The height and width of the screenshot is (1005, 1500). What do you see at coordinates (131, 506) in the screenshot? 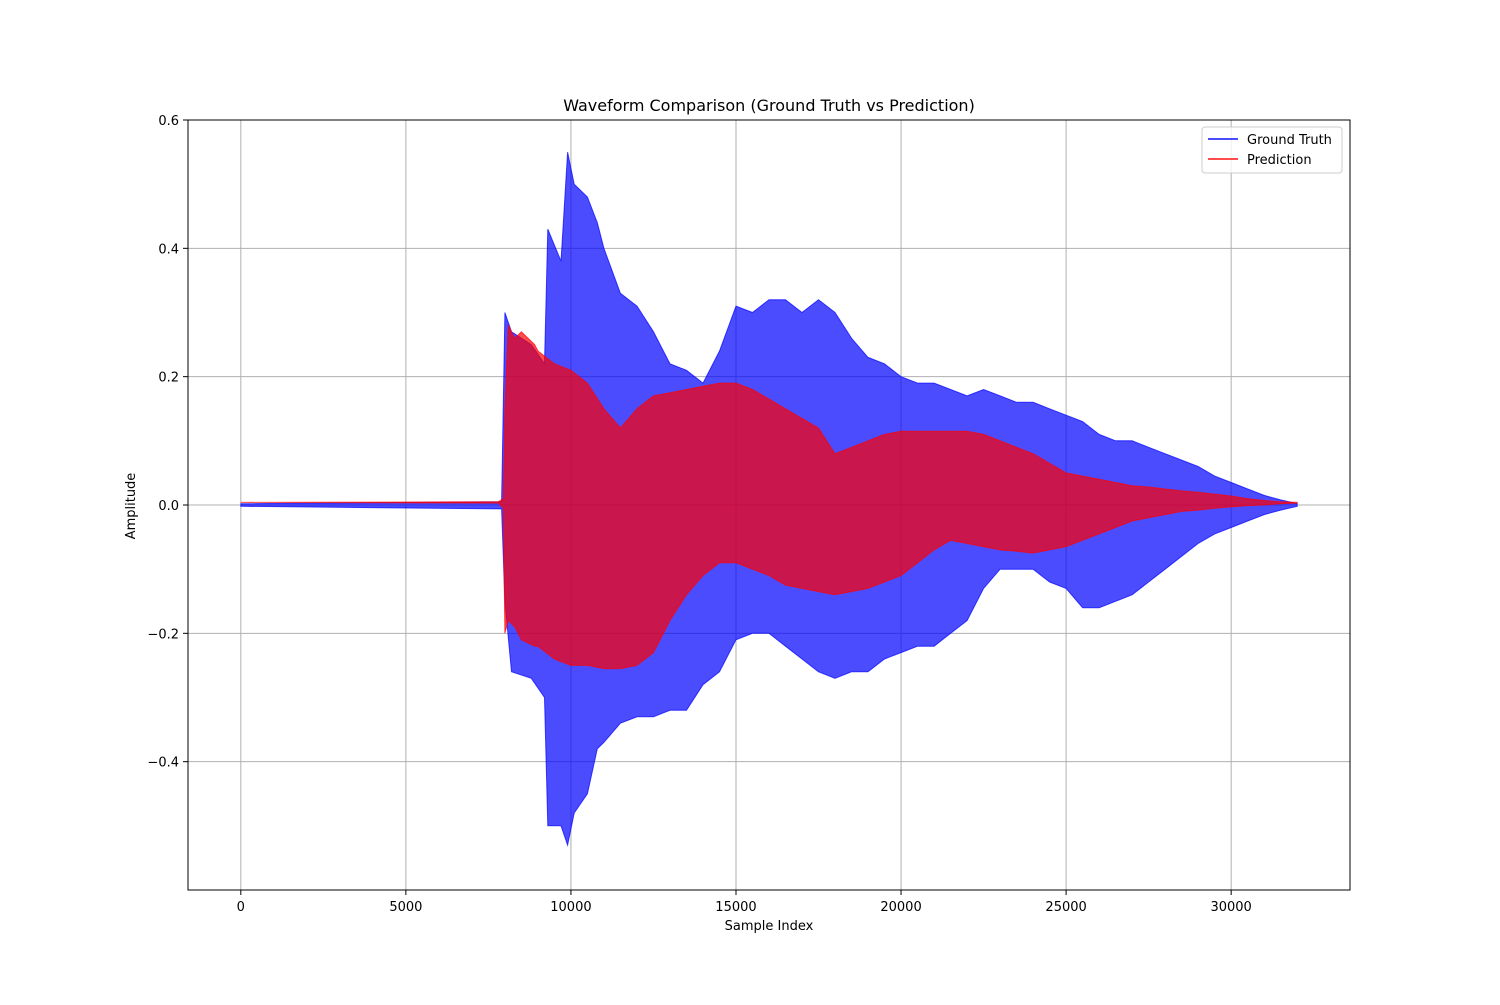
I see `y-axis-label: Amplitude` at bounding box center [131, 506].